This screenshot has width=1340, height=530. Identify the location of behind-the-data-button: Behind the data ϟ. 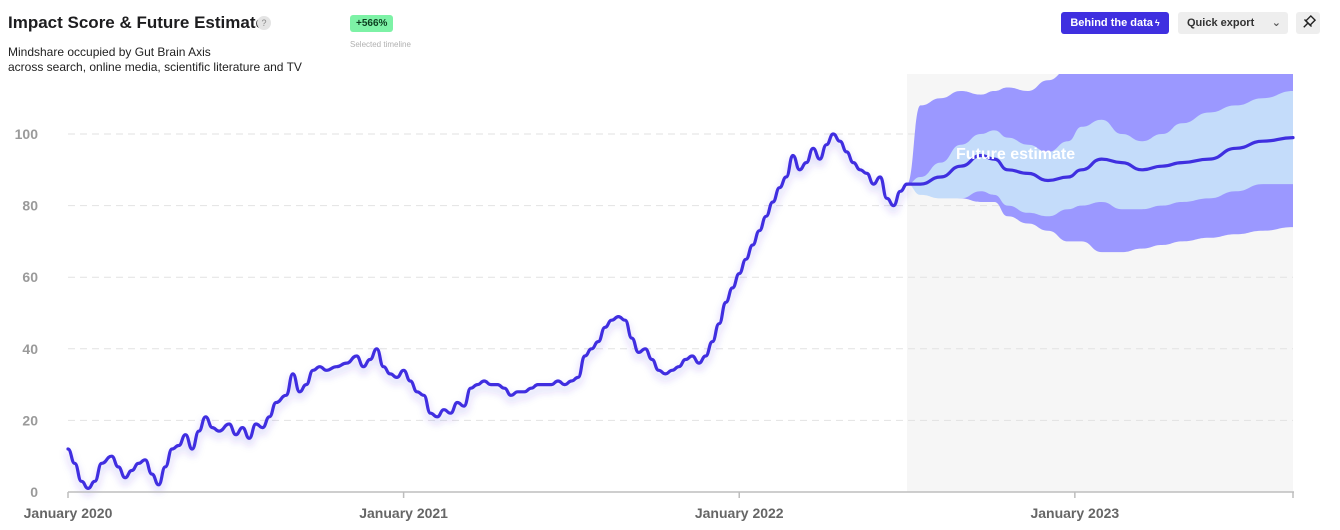
(1115, 23).